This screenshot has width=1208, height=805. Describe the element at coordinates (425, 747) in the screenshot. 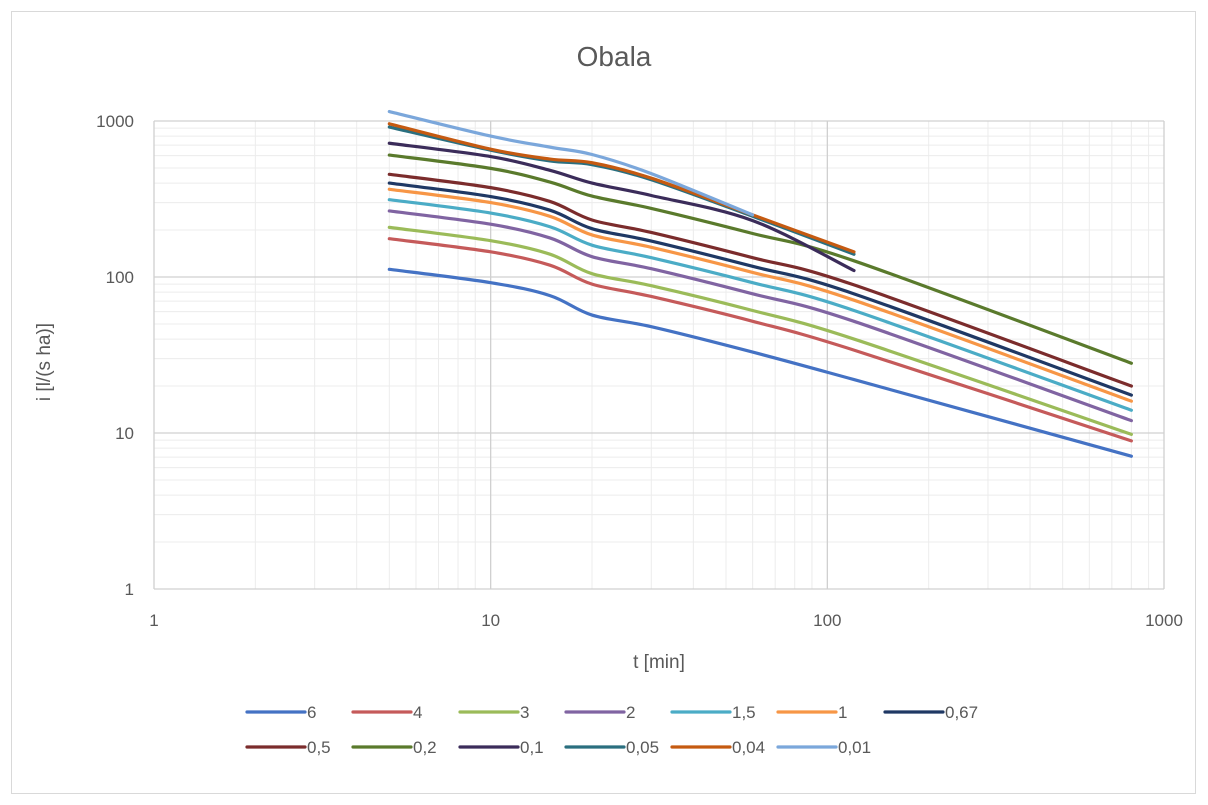

I see `legend-label: 0,2` at that location.